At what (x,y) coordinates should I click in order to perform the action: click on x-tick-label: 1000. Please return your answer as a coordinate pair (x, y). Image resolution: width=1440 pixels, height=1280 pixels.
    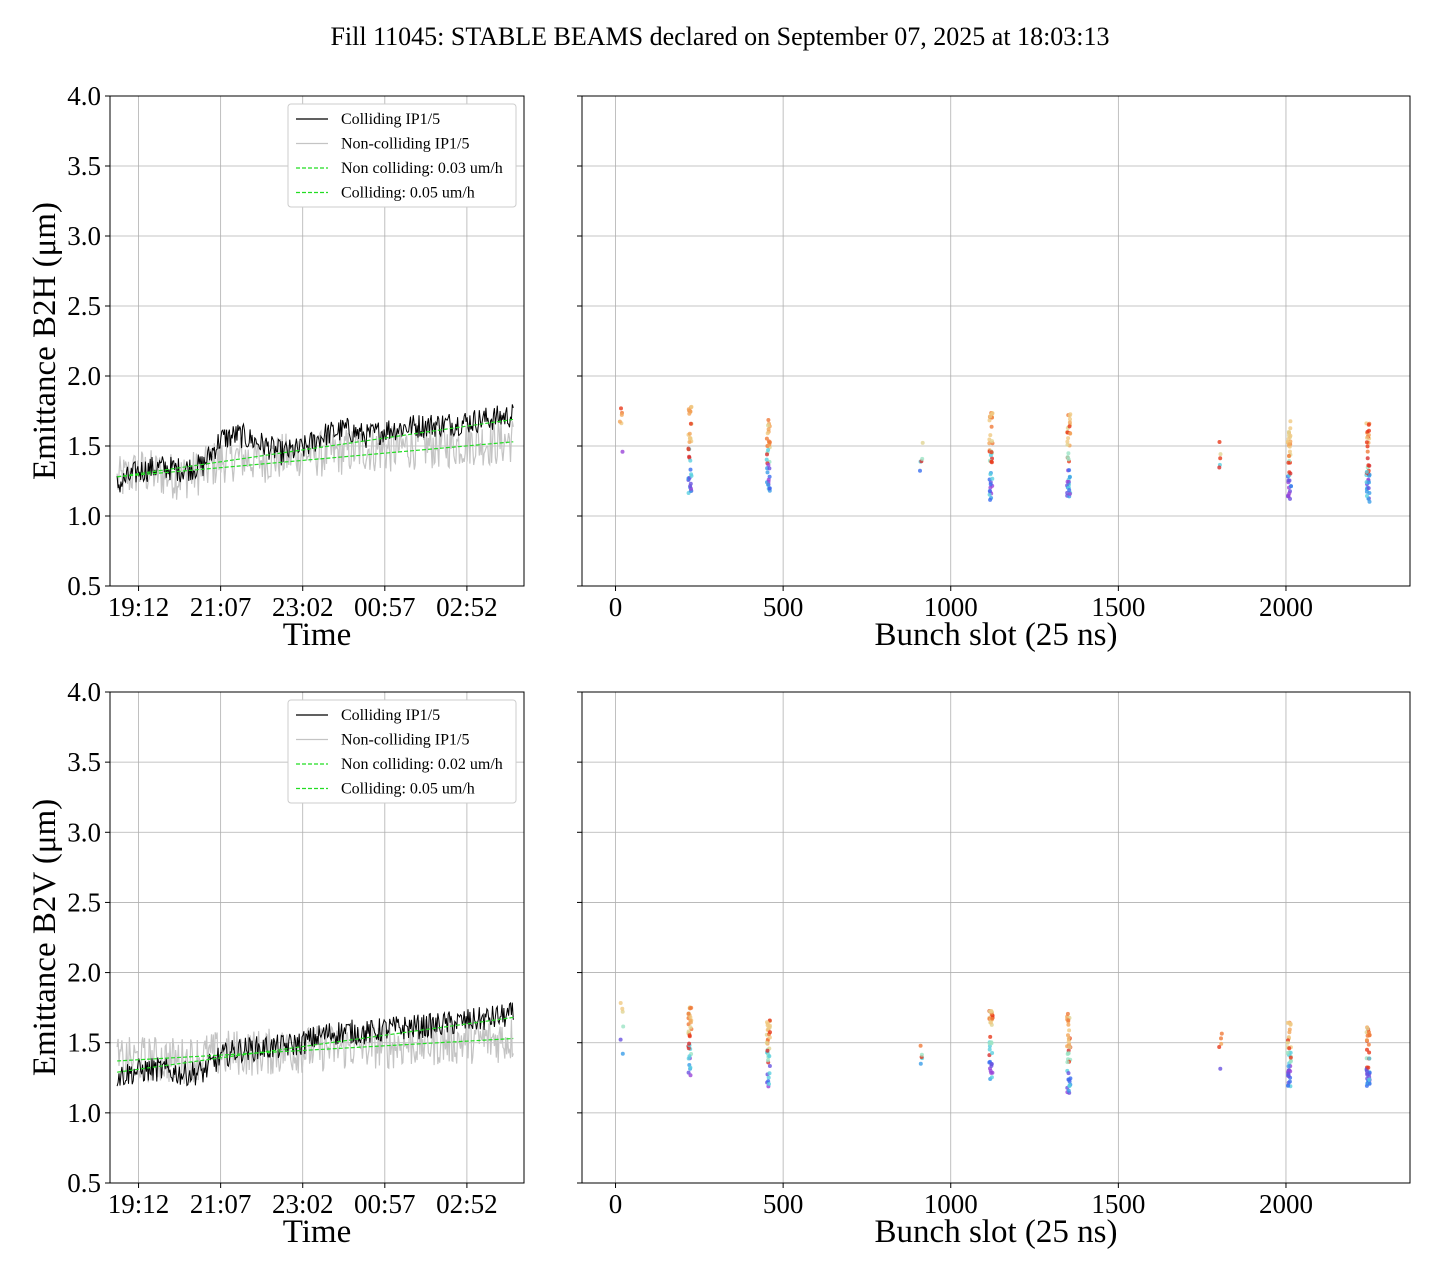
    Looking at the image, I should click on (951, 607).